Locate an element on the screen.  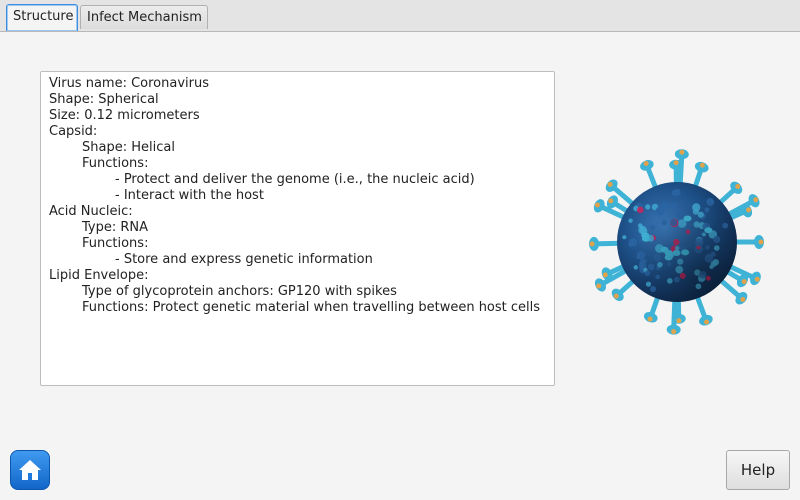
info-line: Type: RNA is located at coordinates (115, 227).